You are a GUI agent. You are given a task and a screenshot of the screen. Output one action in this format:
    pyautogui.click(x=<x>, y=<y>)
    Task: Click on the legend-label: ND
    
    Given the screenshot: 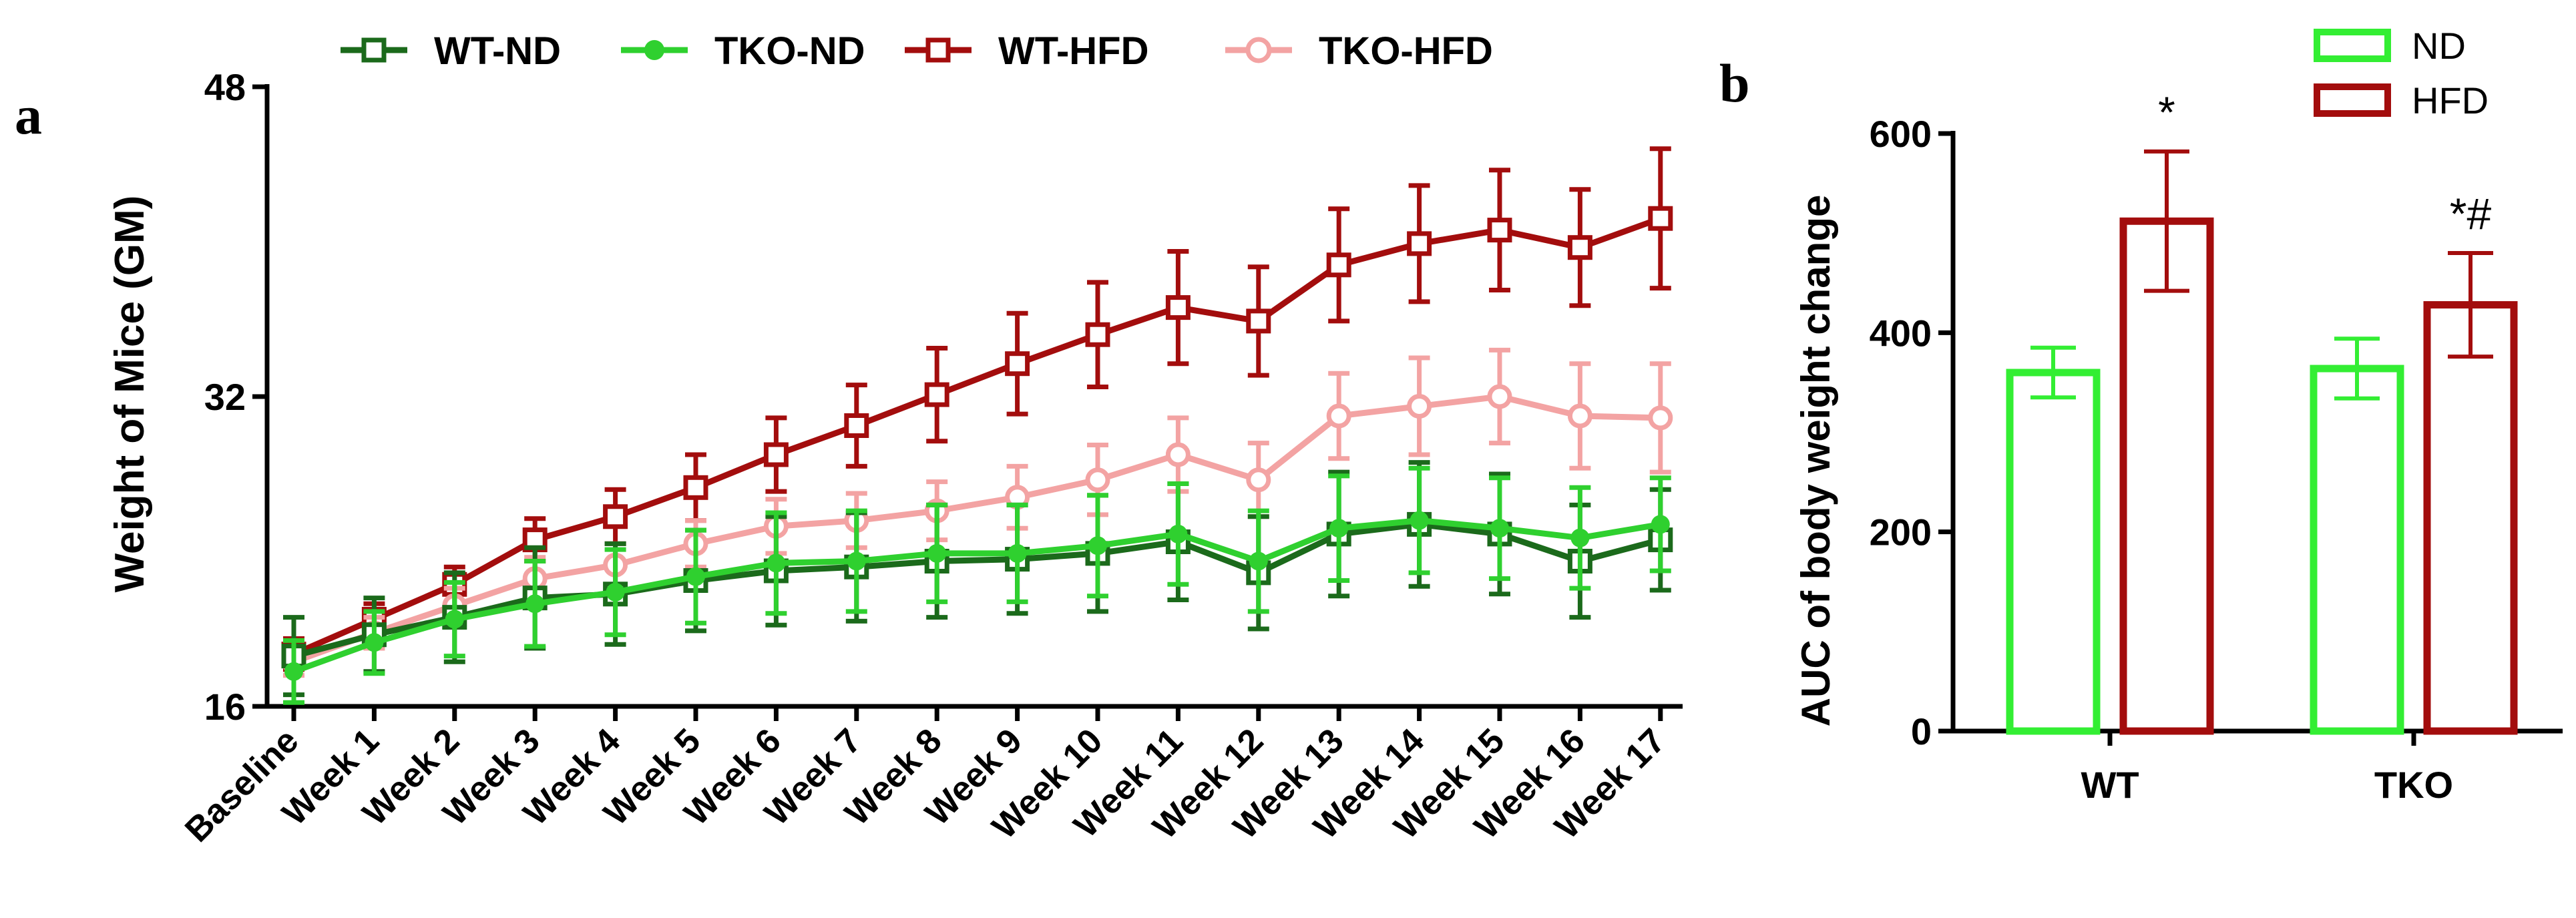 What is the action you would take?
    pyautogui.click(x=2439, y=46)
    